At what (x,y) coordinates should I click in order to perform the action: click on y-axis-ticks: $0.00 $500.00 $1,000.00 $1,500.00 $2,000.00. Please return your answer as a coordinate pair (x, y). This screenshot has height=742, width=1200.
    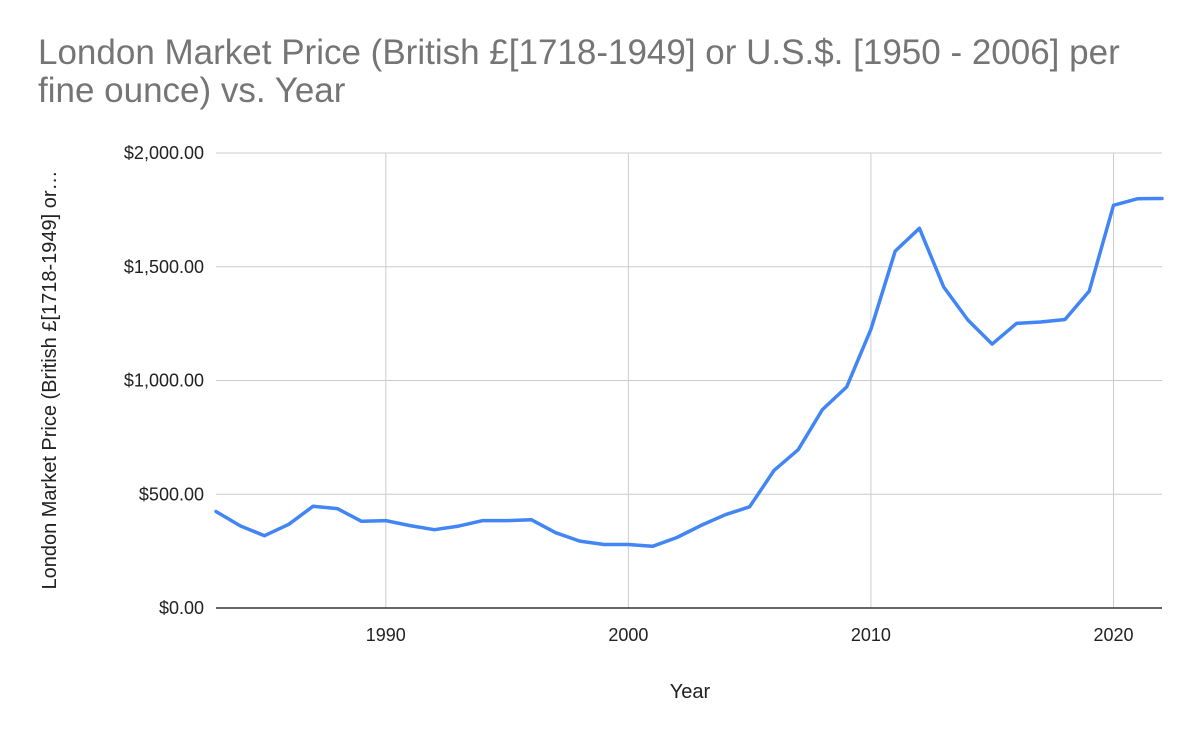
    Looking at the image, I should click on (164, 380).